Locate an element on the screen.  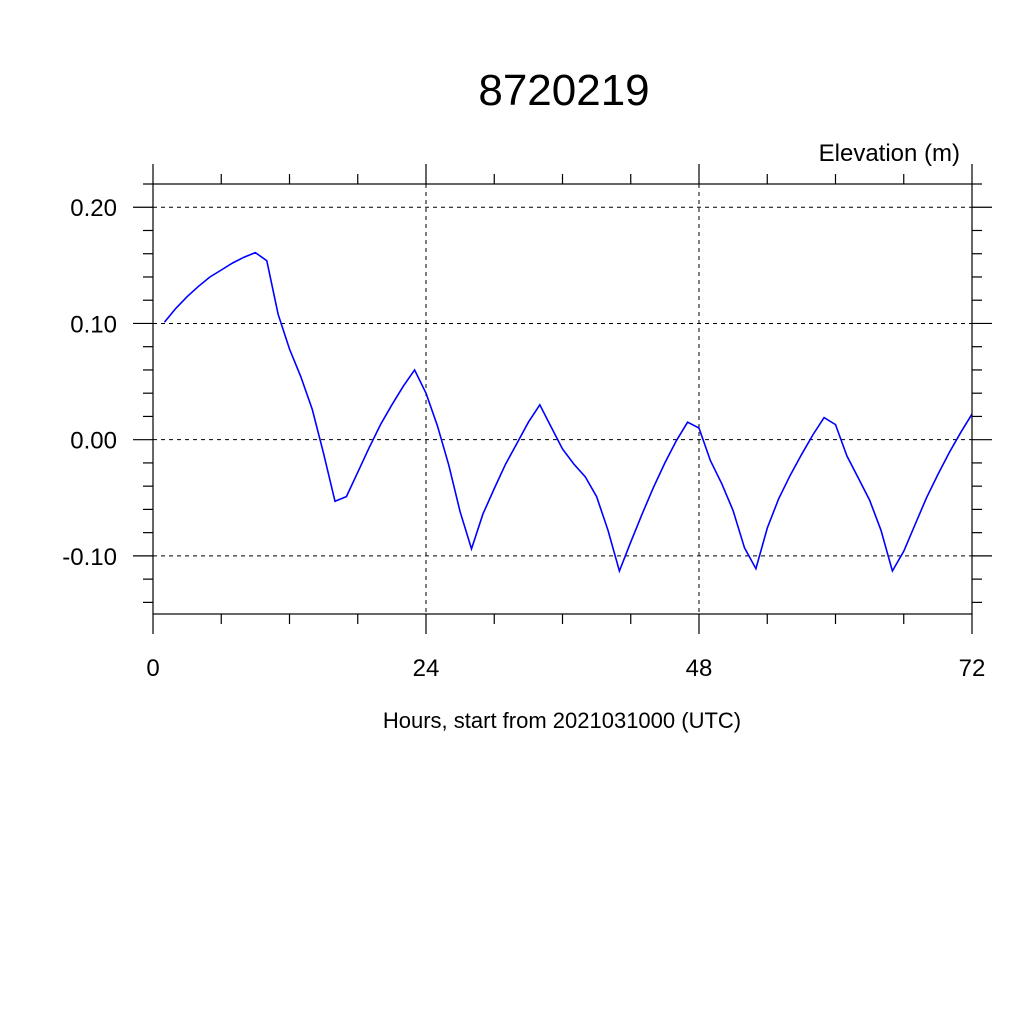
x-tick-label: 48 is located at coordinates (699, 668).